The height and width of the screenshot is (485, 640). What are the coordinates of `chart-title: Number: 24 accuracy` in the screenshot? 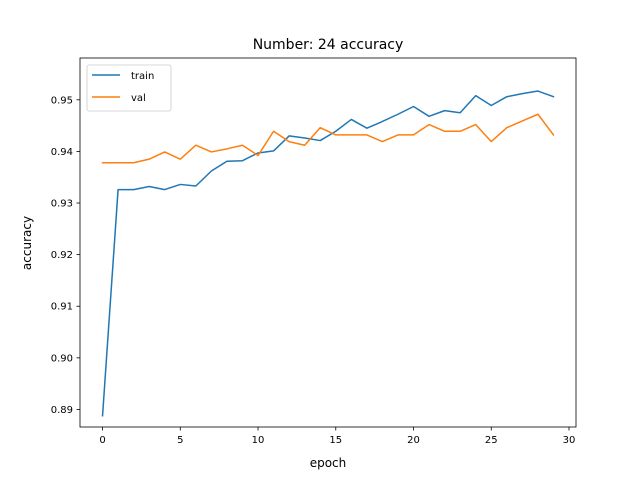 It's located at (328, 45).